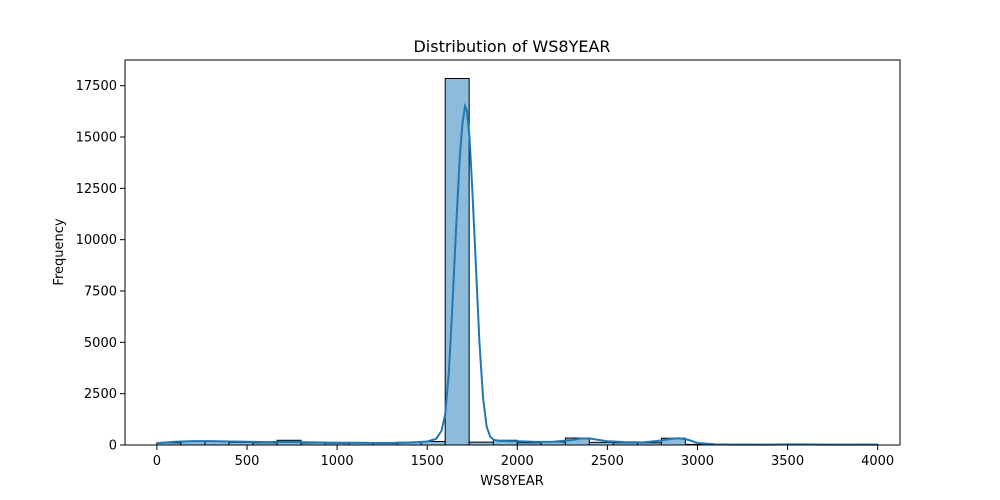  I want to click on y-tick-label: 10000, so click(96, 240).